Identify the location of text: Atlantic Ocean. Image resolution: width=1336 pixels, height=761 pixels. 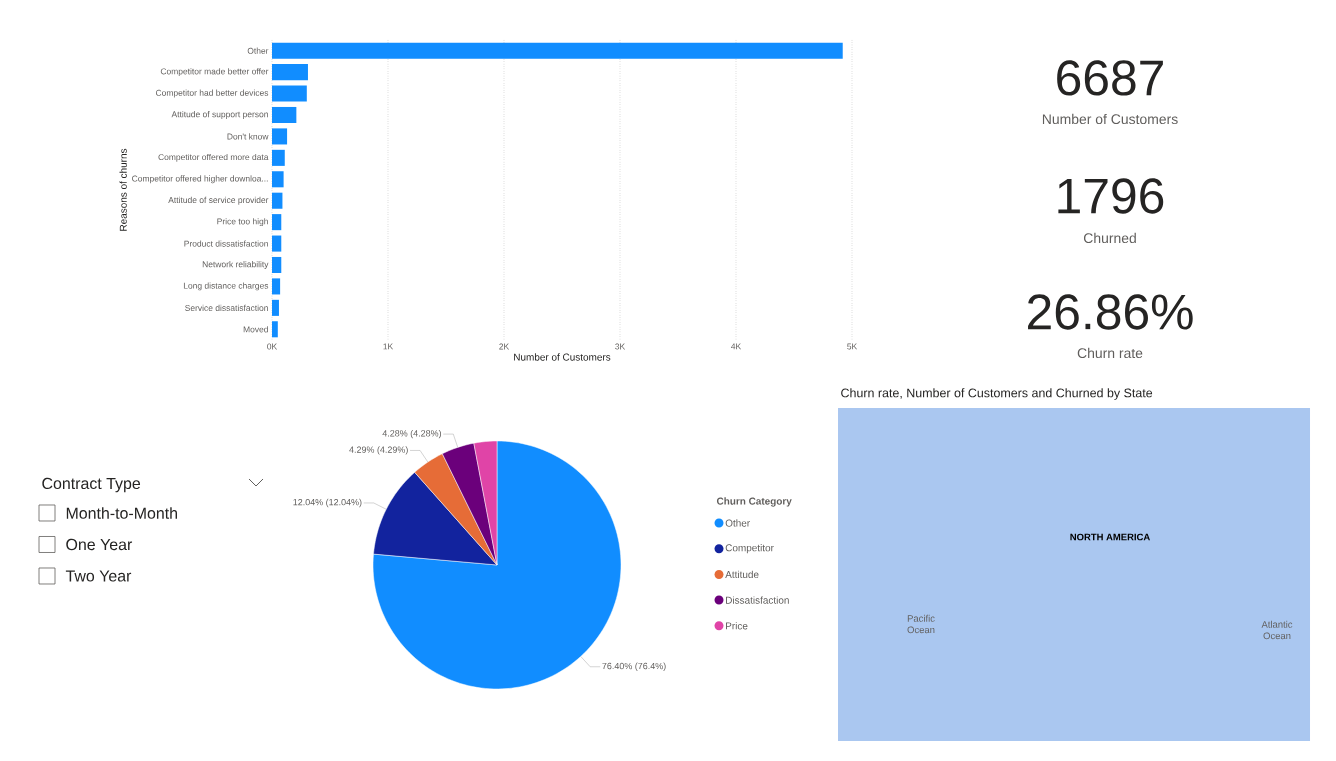
(1277, 630).